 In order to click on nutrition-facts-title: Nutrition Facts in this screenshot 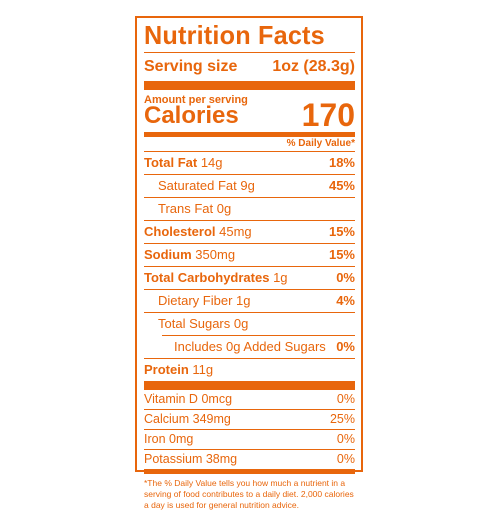, I will do `click(234, 35)`.